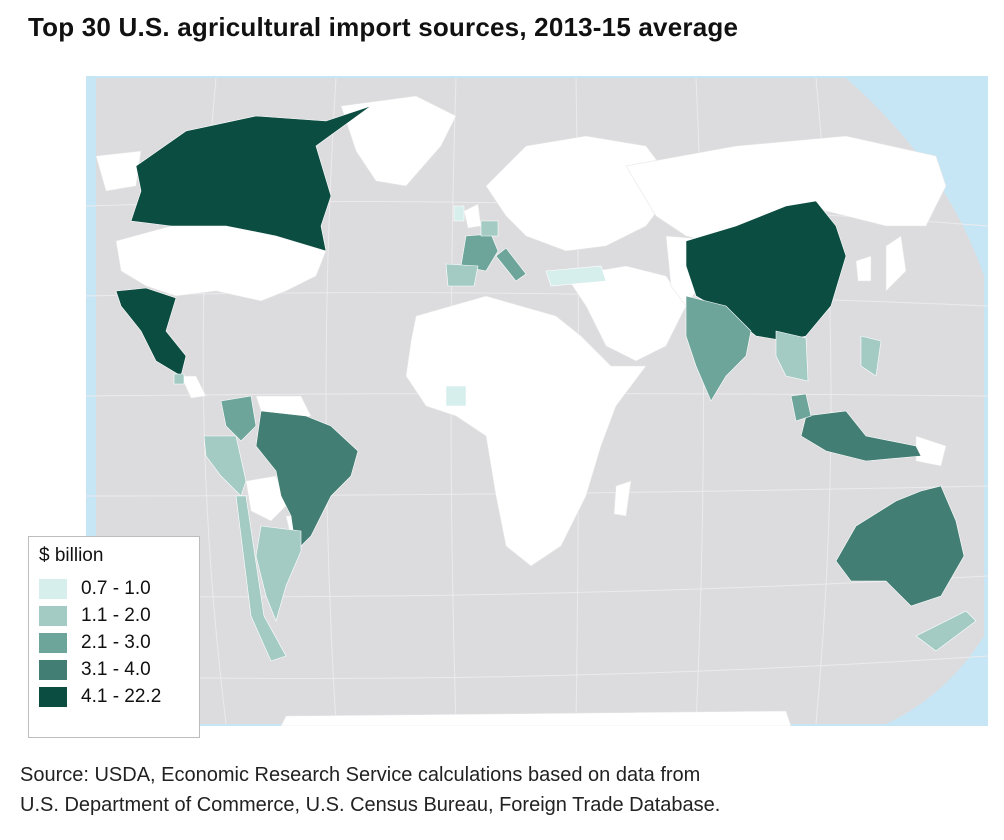 This screenshot has height=840, width=1004. I want to click on legend-item: 0.7 - 1.0, so click(114, 588).